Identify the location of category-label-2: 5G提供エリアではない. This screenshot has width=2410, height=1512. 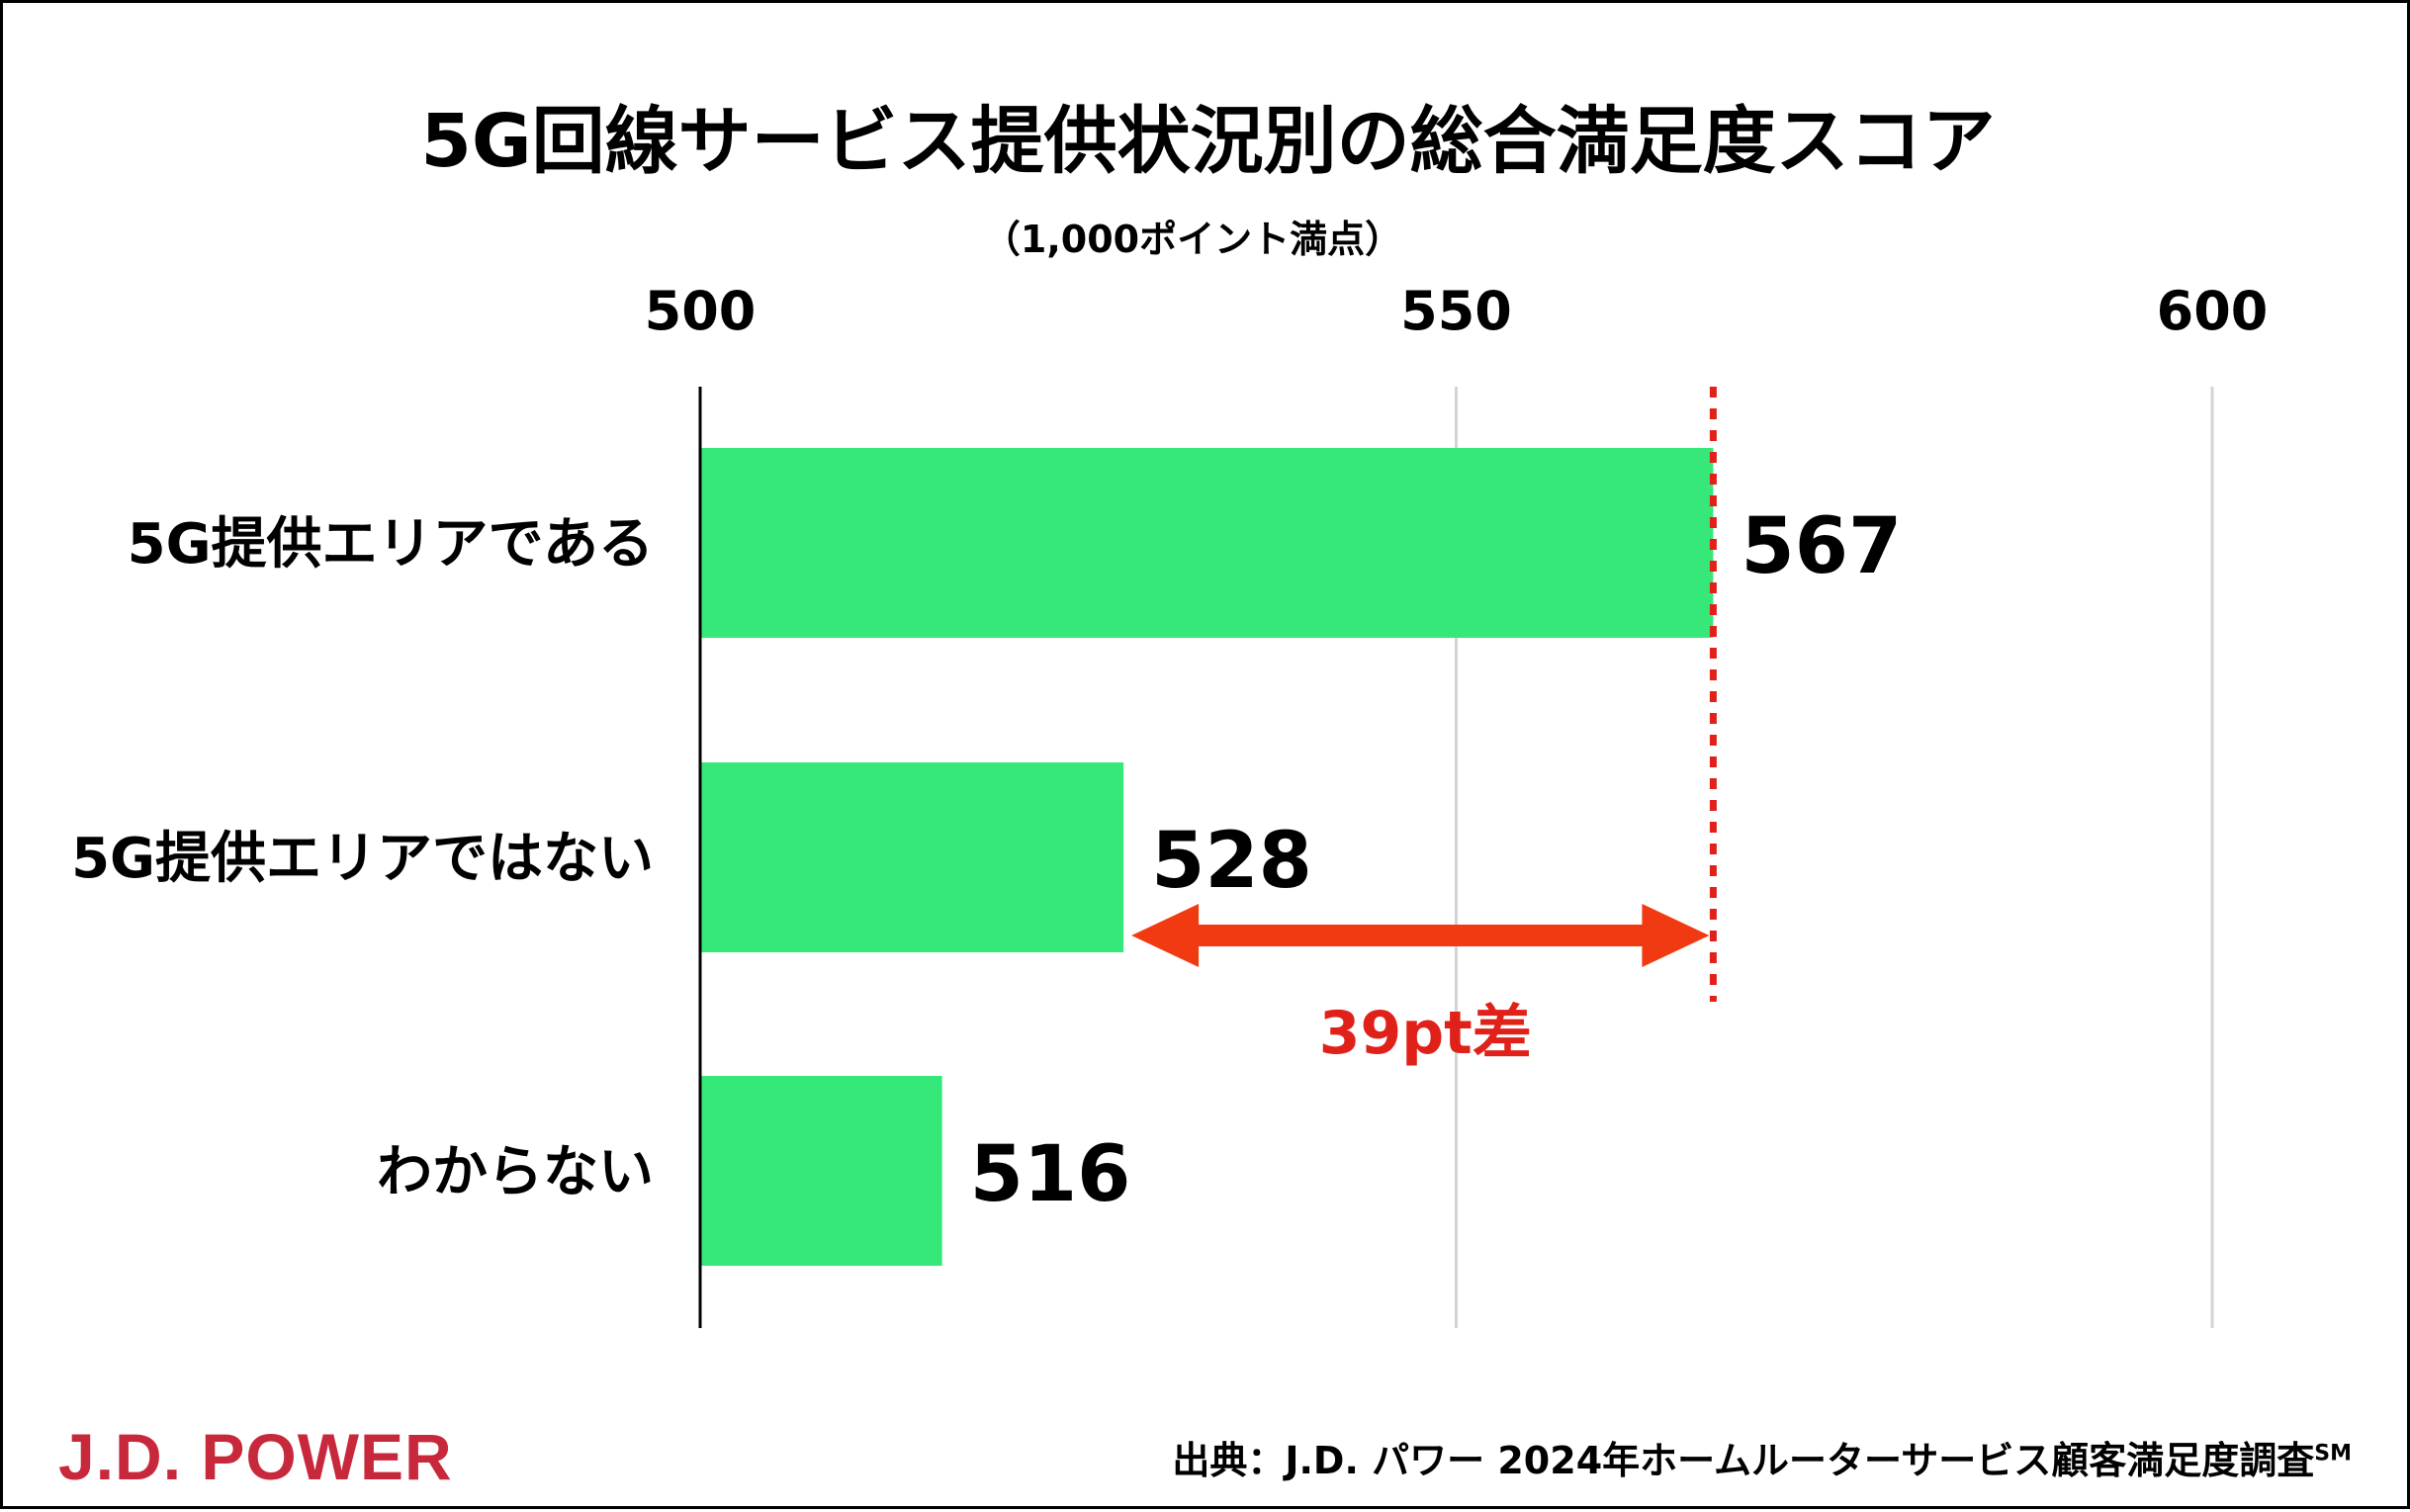
(362, 859).